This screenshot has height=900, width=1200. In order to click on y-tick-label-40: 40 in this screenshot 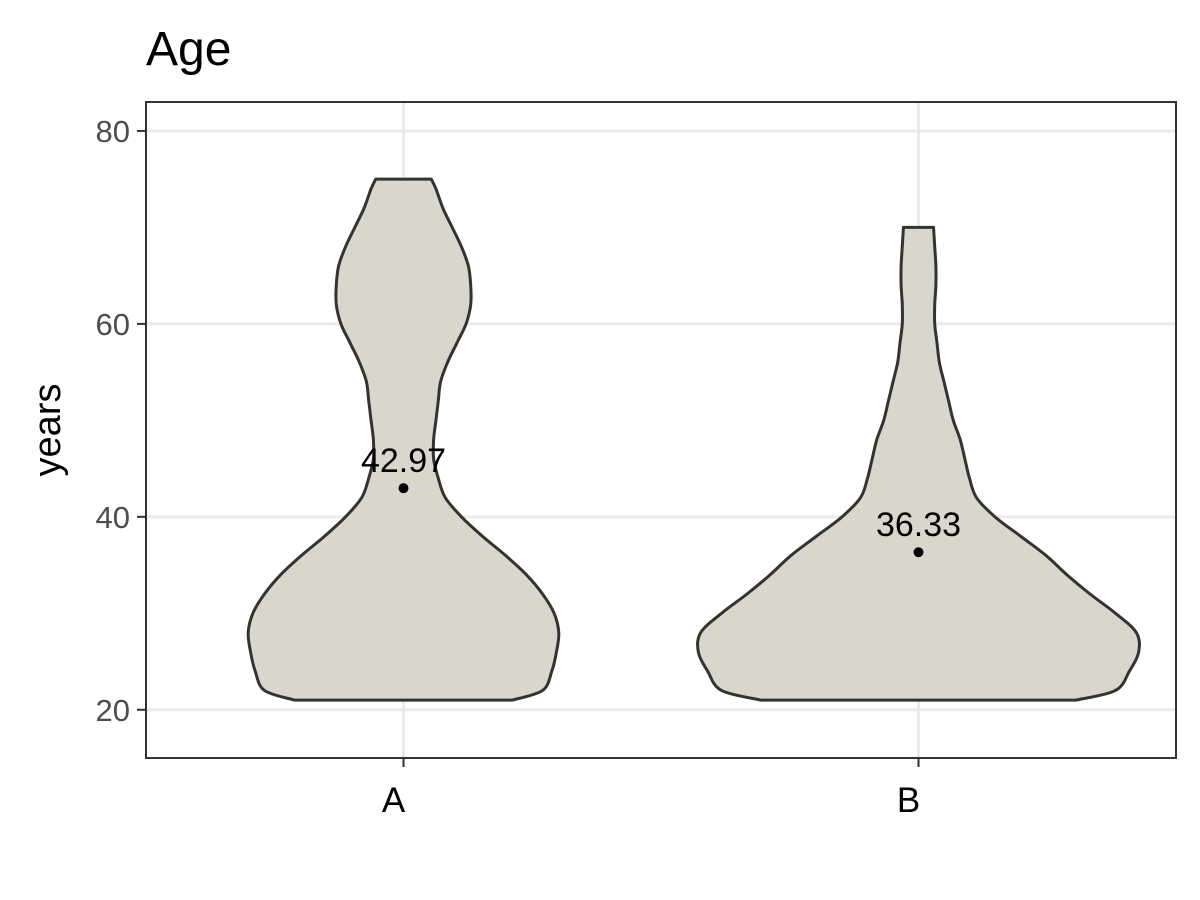, I will do `click(113, 517)`.